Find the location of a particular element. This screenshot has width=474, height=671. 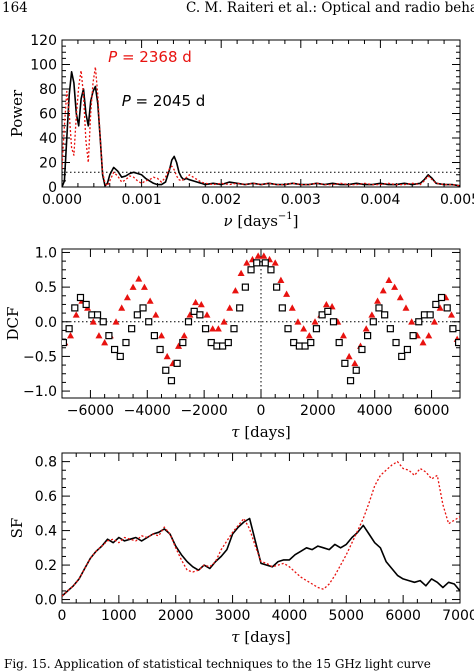

black-solid-series is located at coordinates (261, 129).